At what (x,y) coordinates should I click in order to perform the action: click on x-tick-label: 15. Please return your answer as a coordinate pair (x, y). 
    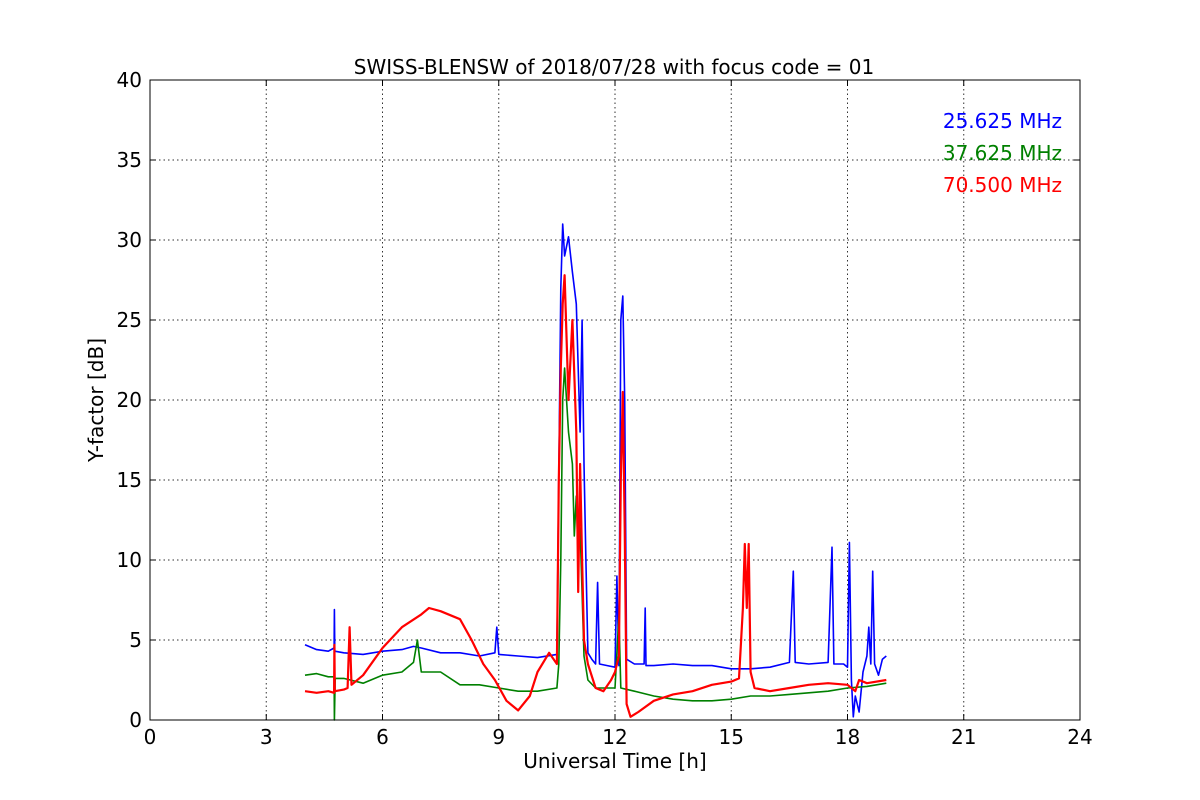
    Looking at the image, I should click on (731, 737).